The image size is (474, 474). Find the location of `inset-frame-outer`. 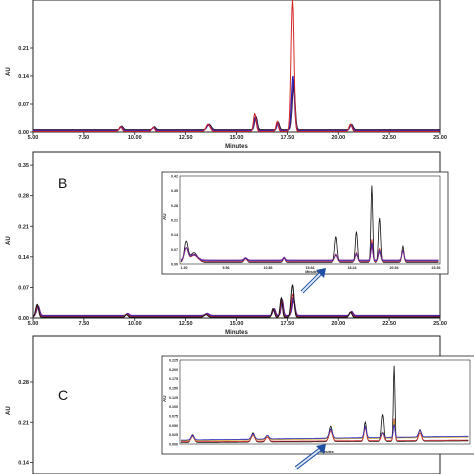

inset-frame-outer is located at coordinates (305, 223).